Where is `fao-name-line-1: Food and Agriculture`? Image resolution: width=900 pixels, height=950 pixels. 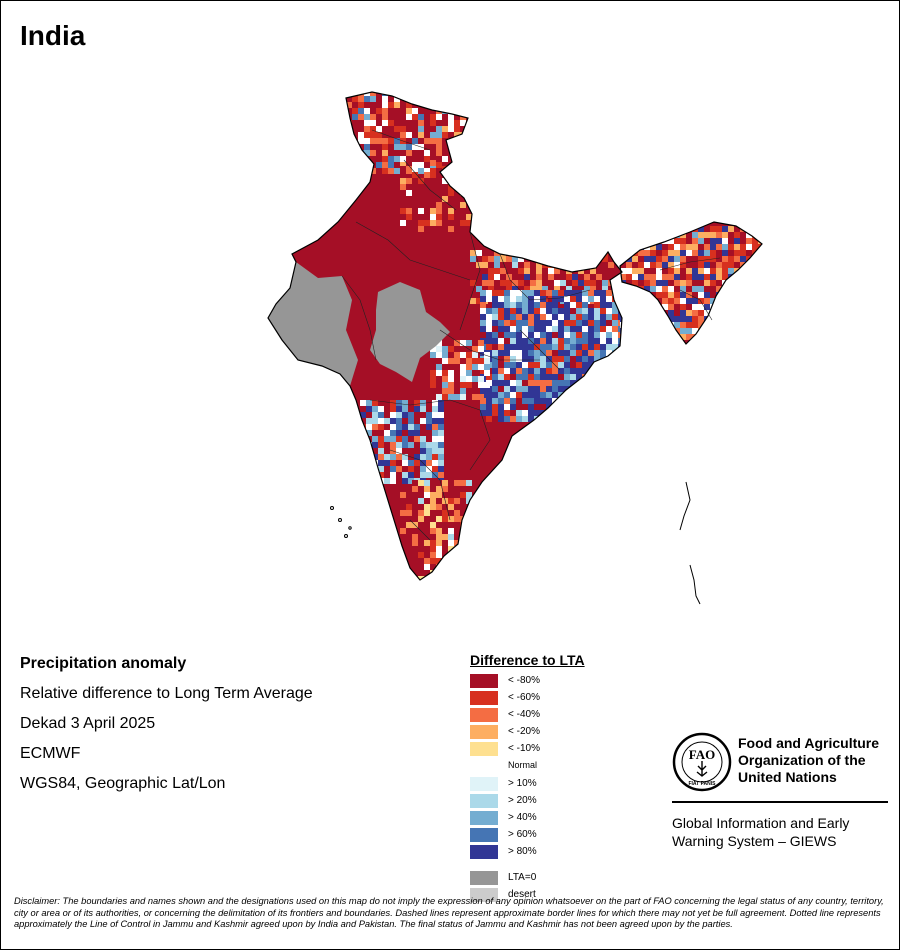 fao-name-line-1: Food and Agriculture is located at coordinates (809, 743).